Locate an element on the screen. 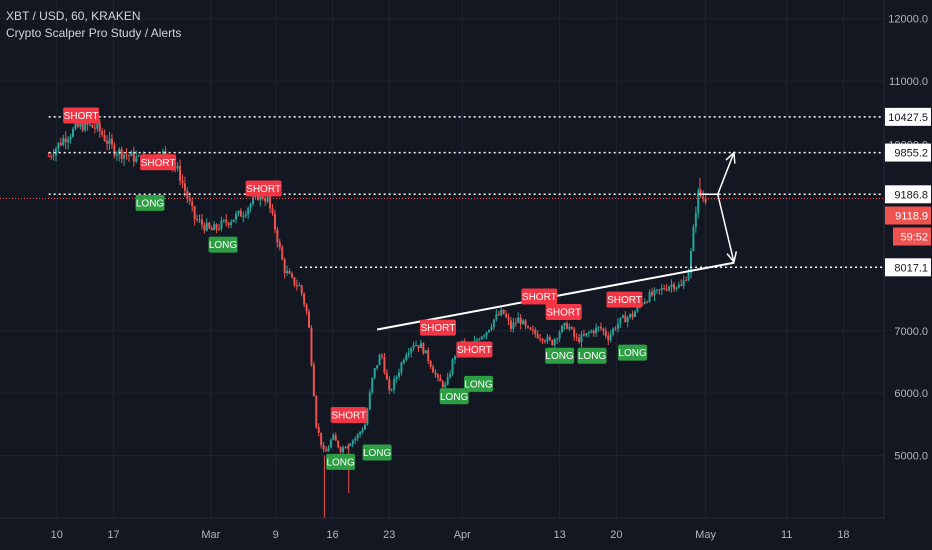  time-tick-label: Mar is located at coordinates (210, 535).